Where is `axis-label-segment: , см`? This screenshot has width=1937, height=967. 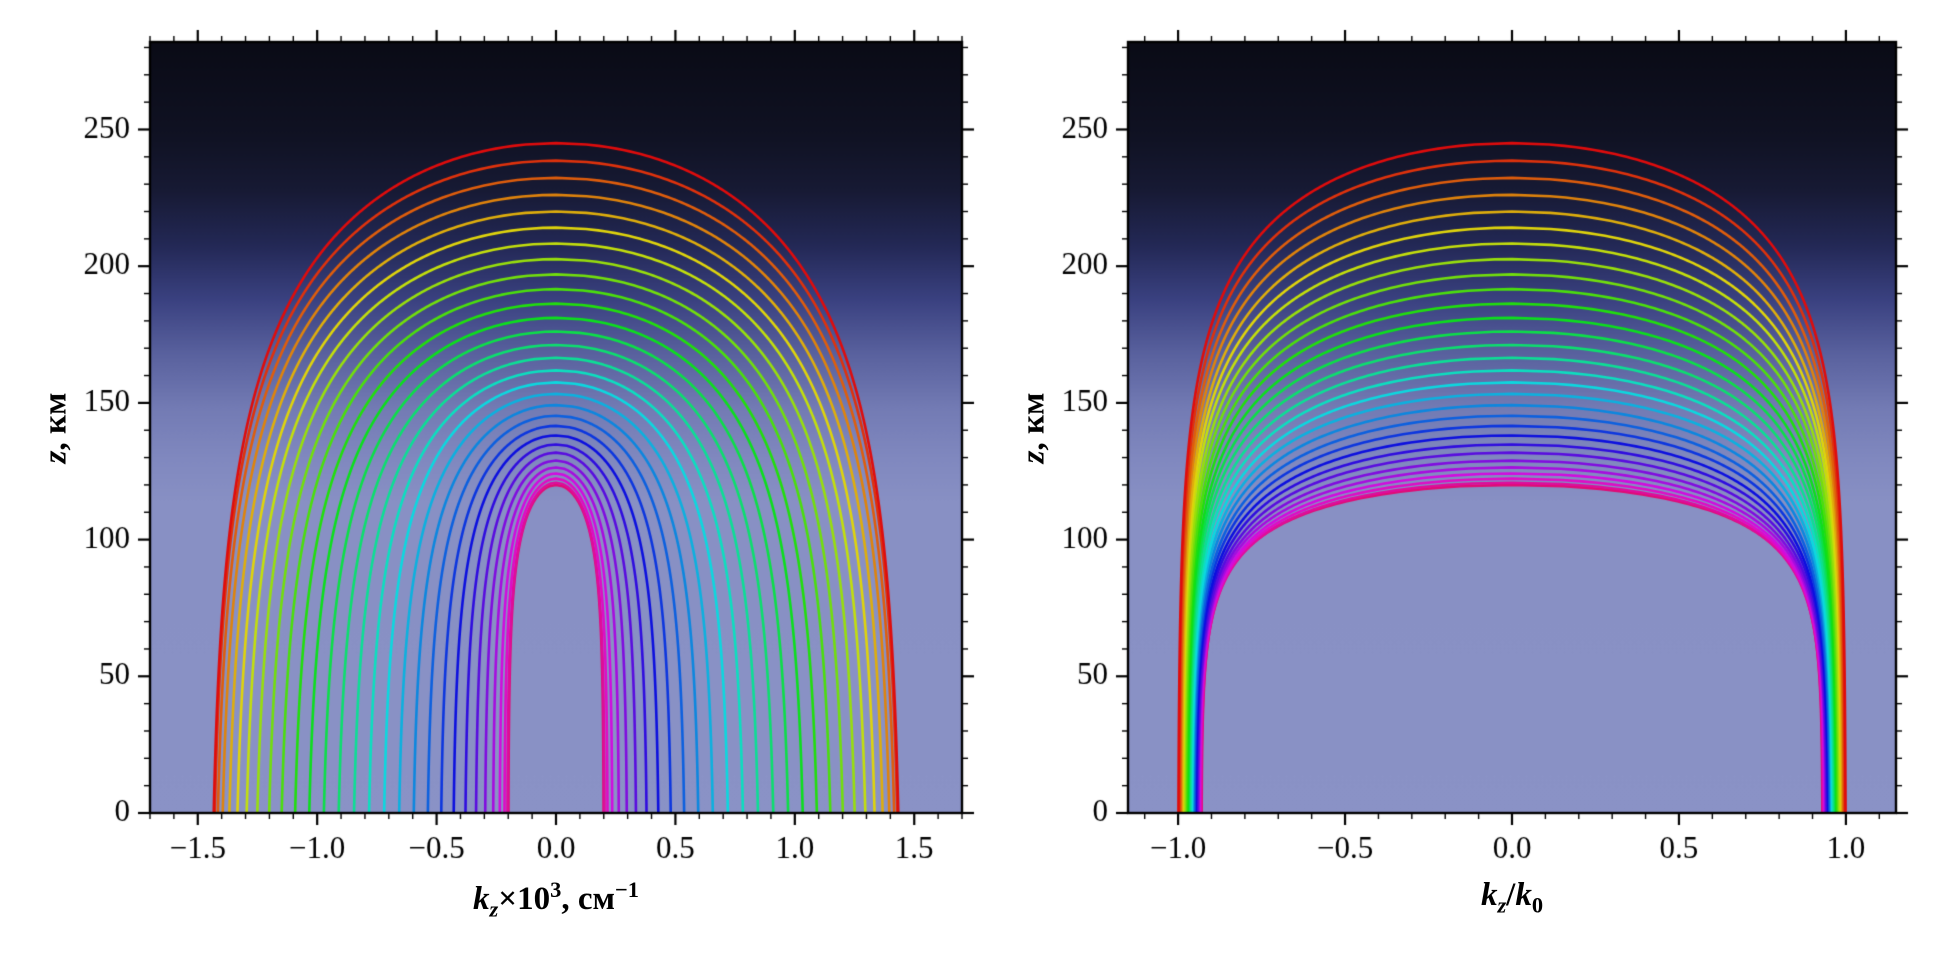
axis-label-segment: , см is located at coordinates (588, 899).